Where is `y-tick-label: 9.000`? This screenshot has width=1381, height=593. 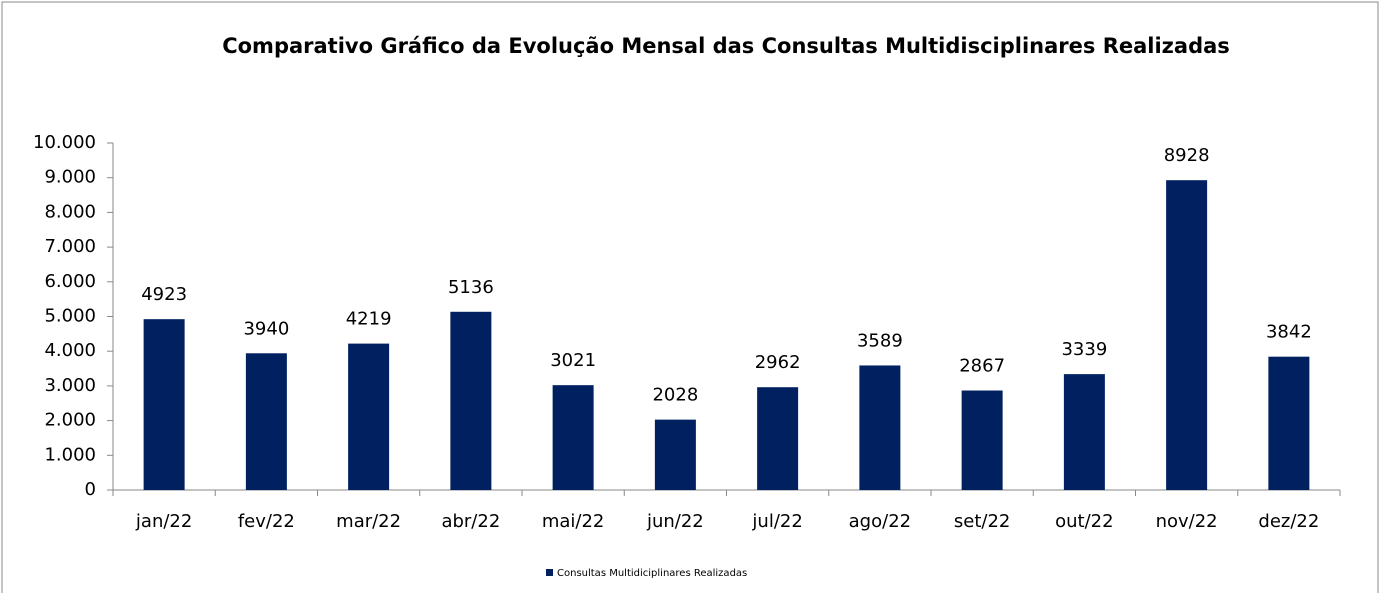 y-tick-label: 9.000 is located at coordinates (70, 177).